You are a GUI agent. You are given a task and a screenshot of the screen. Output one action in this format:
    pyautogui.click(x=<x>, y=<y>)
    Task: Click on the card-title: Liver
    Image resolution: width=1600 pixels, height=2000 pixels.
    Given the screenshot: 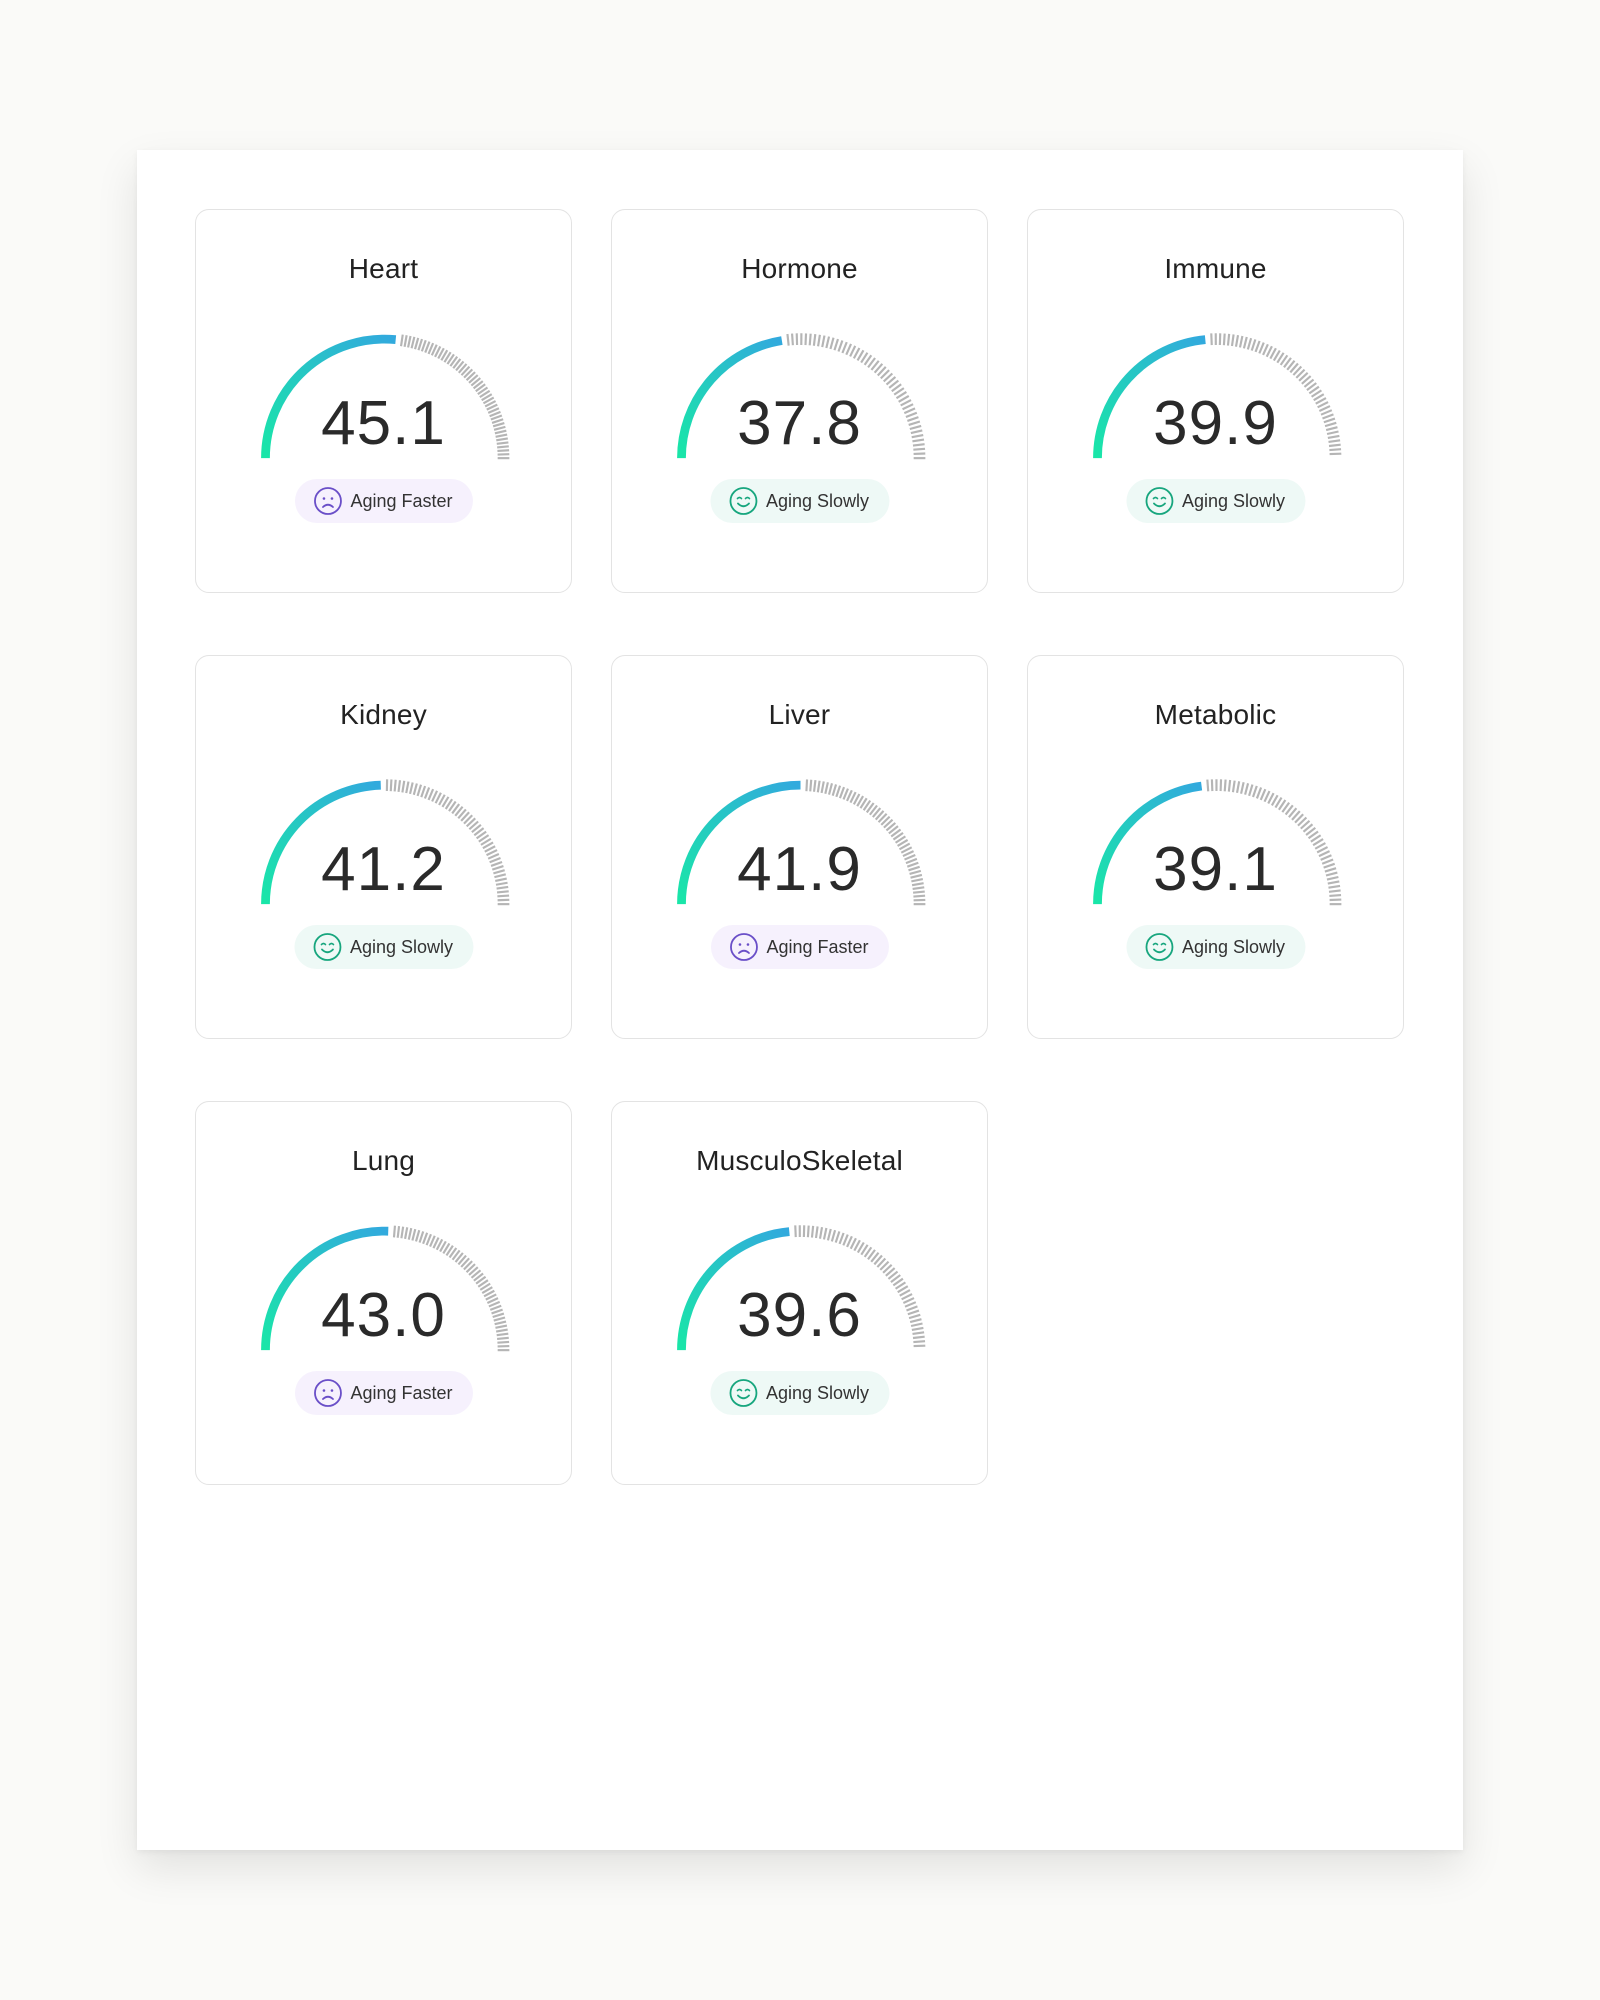 What is the action you would take?
    pyautogui.click(x=799, y=714)
    